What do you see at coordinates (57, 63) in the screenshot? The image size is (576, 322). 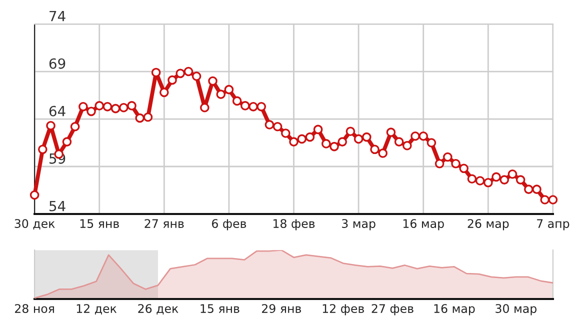 I see `y-tick-label: 69` at bounding box center [57, 63].